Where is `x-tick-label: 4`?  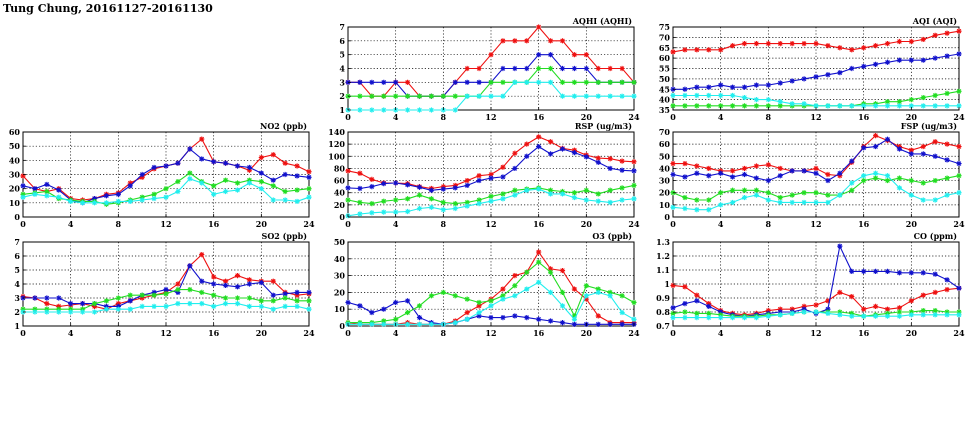 x-tick-label: 4 is located at coordinates (396, 117).